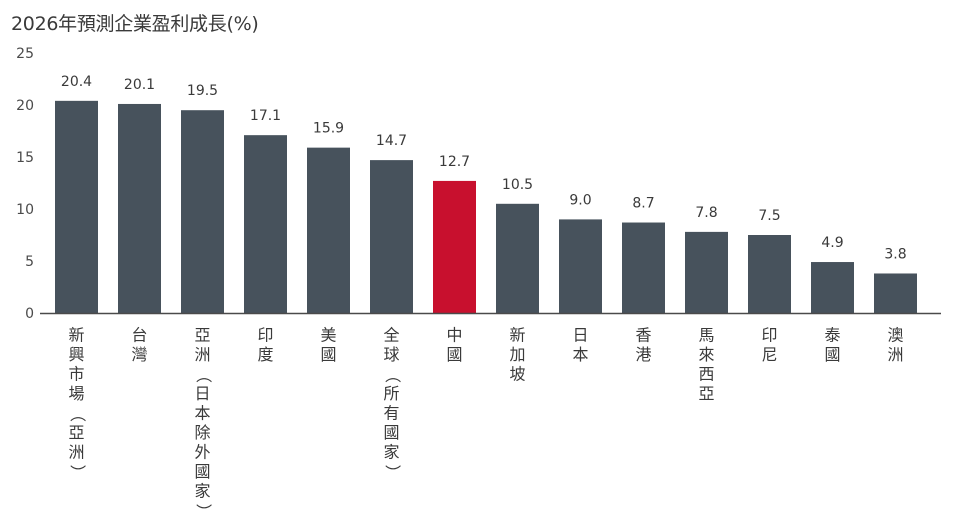 The height and width of the screenshot is (512, 958). I want to click on value-label: 7.5, so click(769, 216).